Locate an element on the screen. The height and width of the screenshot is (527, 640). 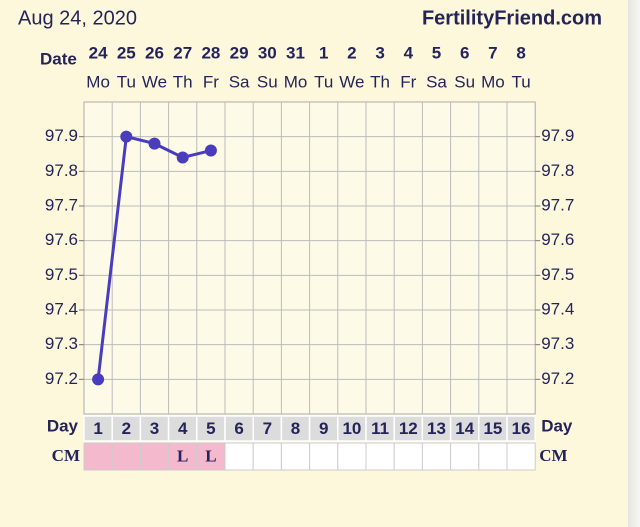
edge-shadow is located at coordinates (634, 263).